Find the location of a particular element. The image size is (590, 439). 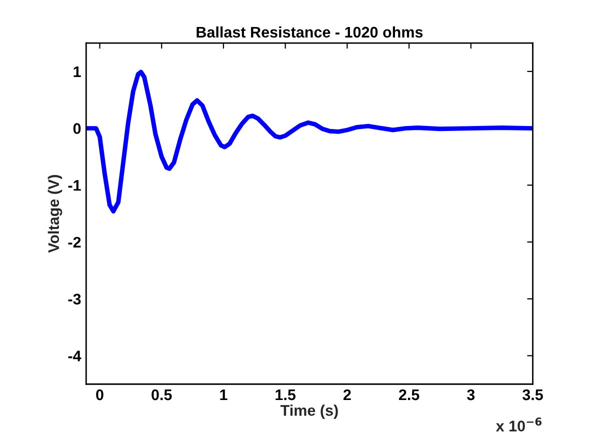

y-tick-label: -4 is located at coordinates (75, 356).